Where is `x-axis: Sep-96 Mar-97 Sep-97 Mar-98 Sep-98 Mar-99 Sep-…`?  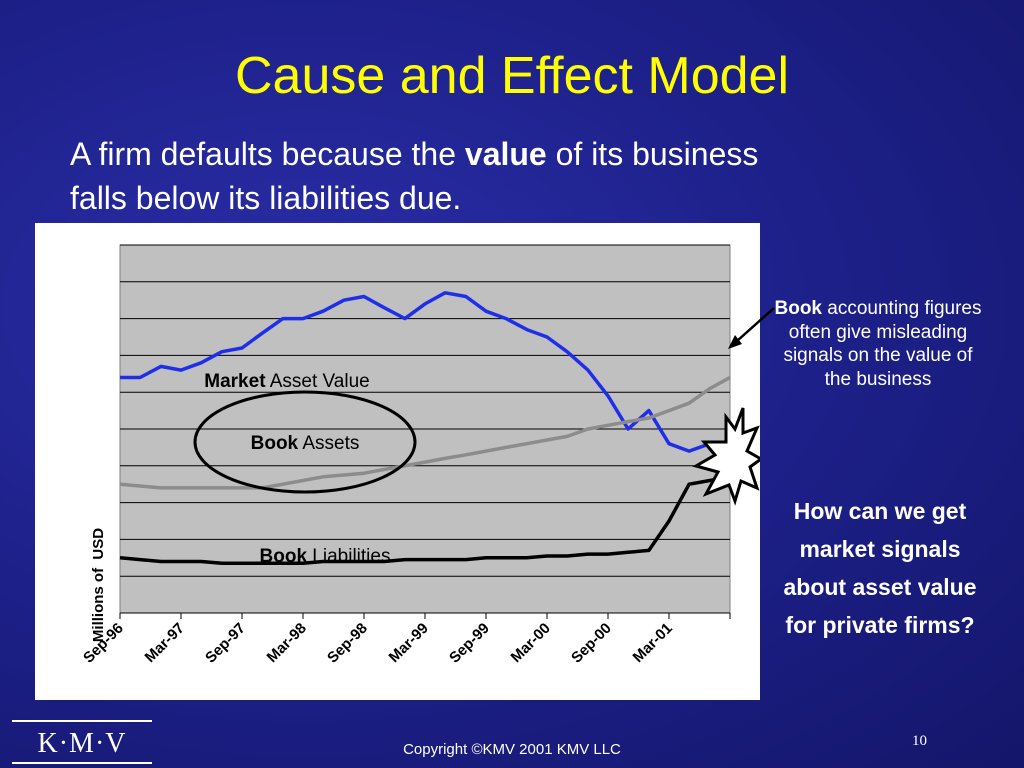 x-axis: Sep-96 Mar-97 Sep-97 Mar-98 Sep-98 Mar-99 Sep-… is located at coordinates (405, 639).